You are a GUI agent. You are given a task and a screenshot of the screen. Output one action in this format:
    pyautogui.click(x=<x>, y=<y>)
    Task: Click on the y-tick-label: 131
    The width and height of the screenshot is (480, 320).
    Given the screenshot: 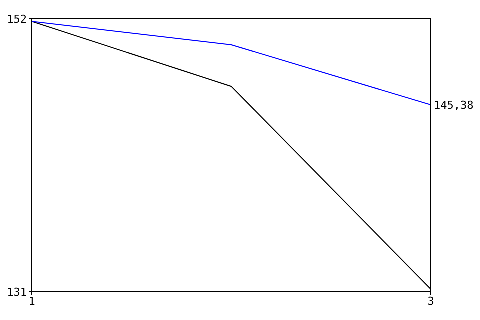 What is the action you would take?
    pyautogui.click(x=17, y=292)
    